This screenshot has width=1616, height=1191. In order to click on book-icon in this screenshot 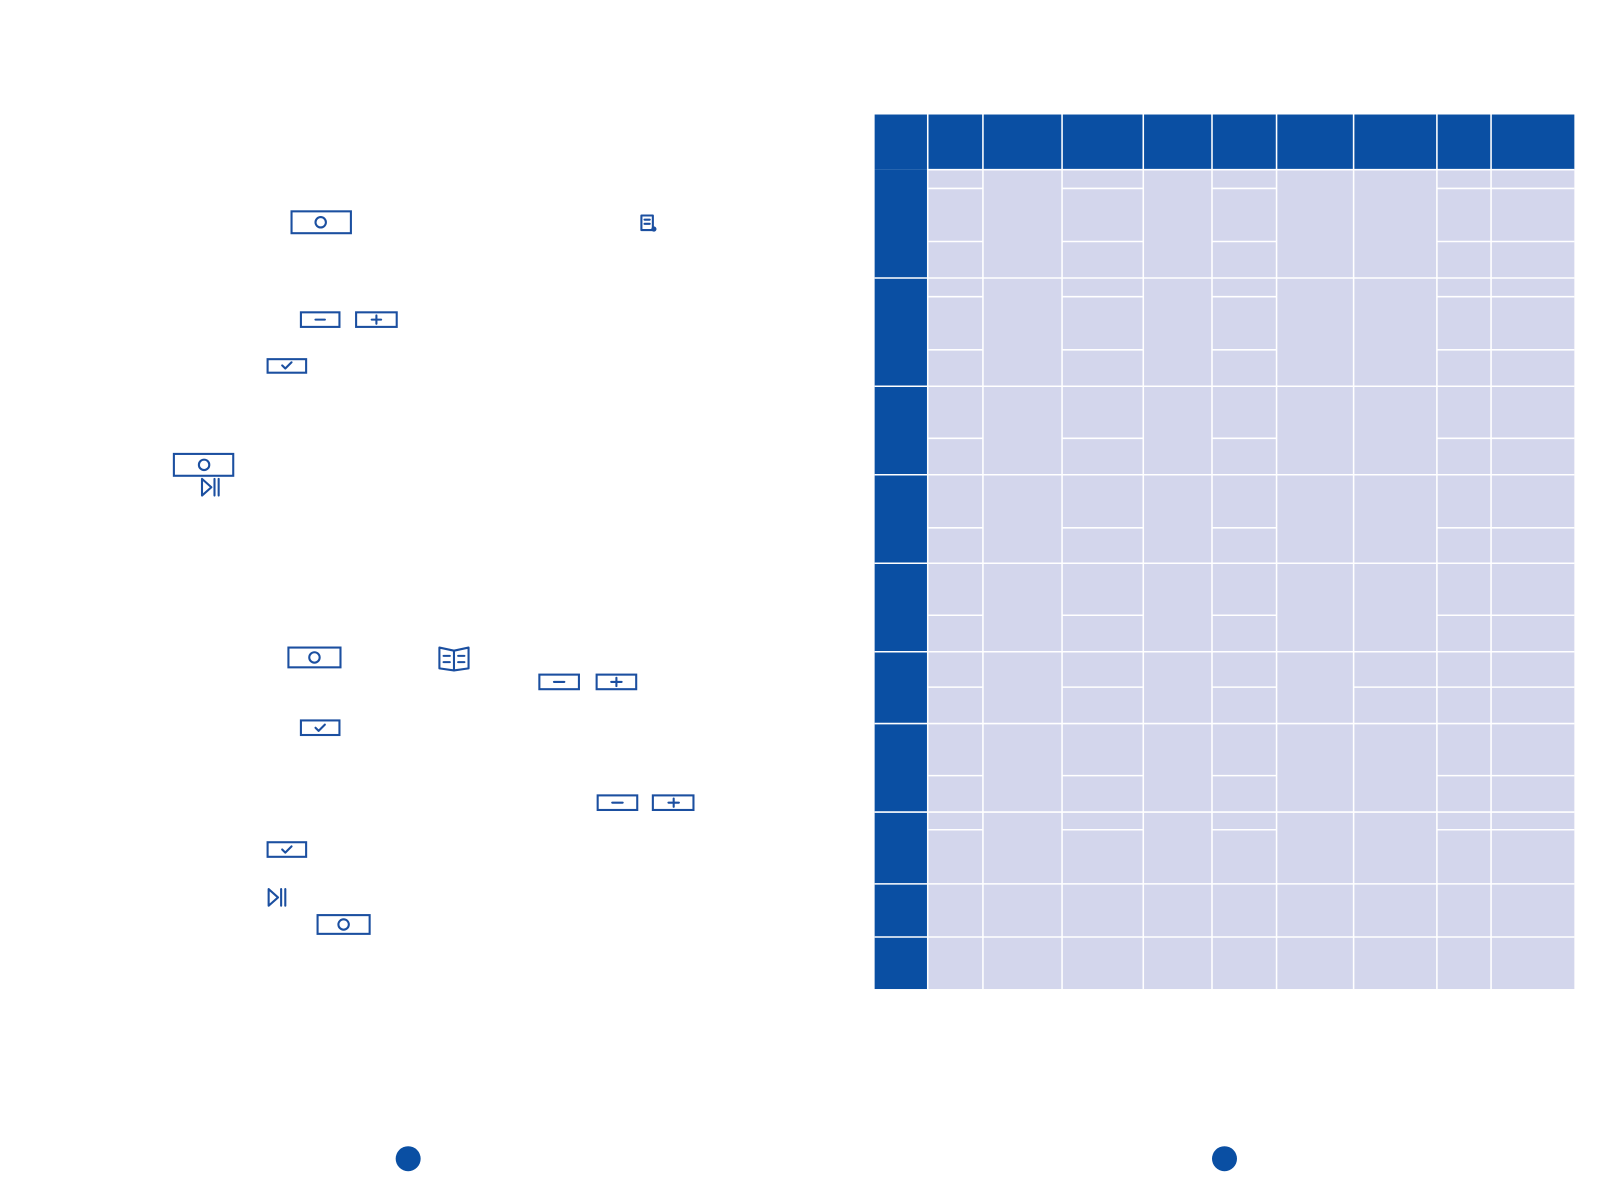, I will do `click(454, 659)`.